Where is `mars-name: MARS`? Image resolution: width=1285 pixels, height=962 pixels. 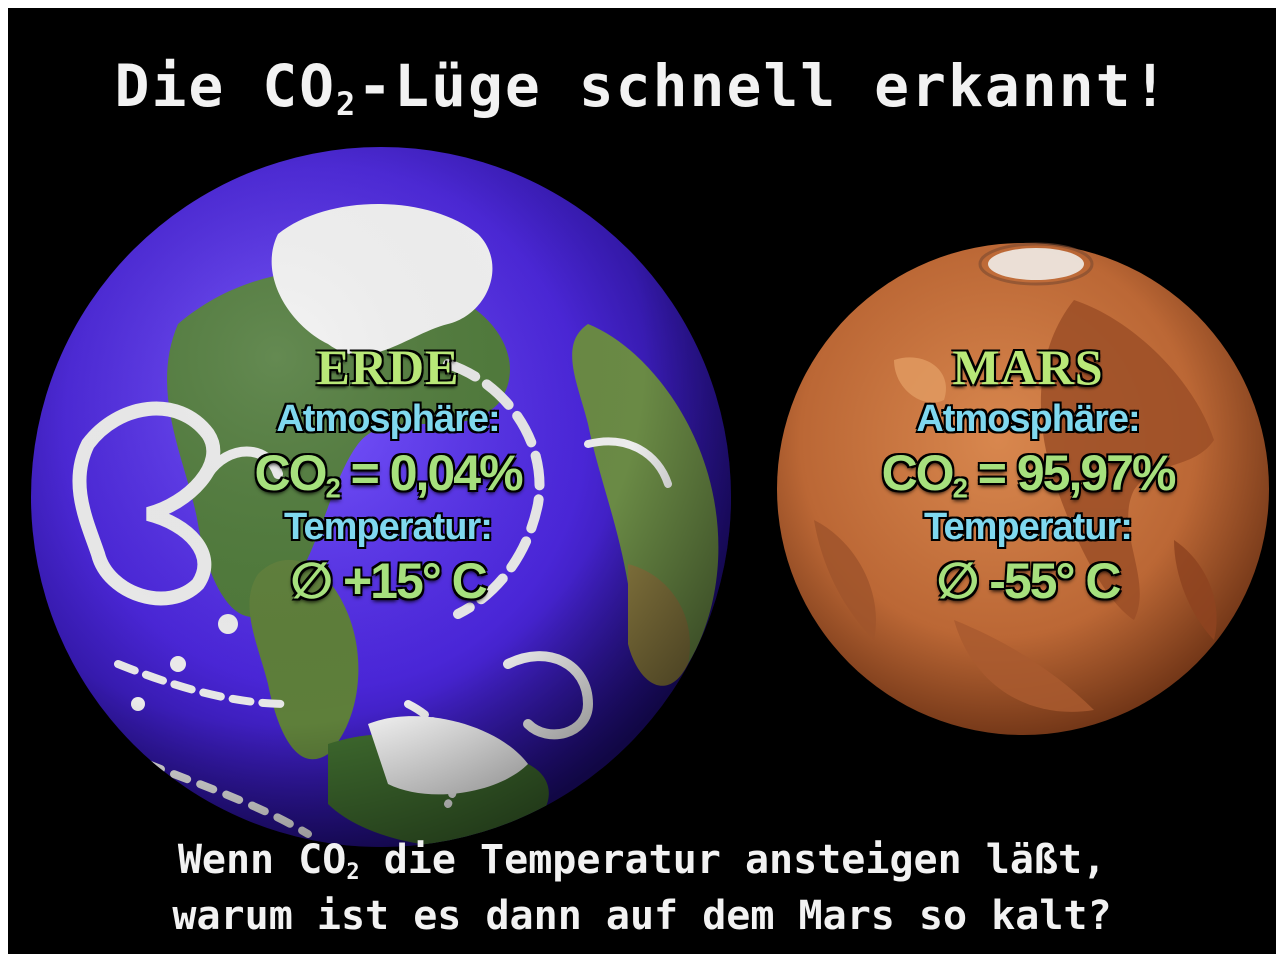 mars-name: MARS is located at coordinates (1028, 367).